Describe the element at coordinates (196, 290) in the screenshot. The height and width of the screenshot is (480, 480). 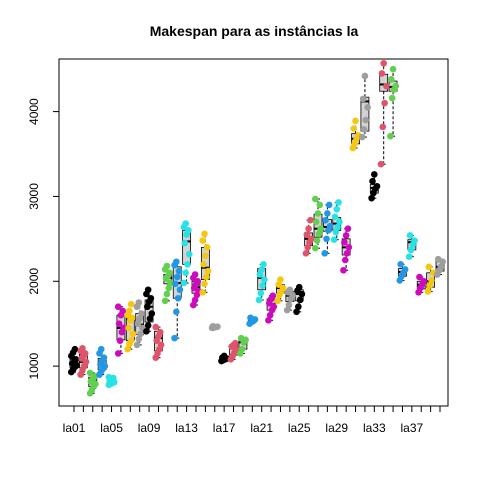
I see `points-la14` at that location.